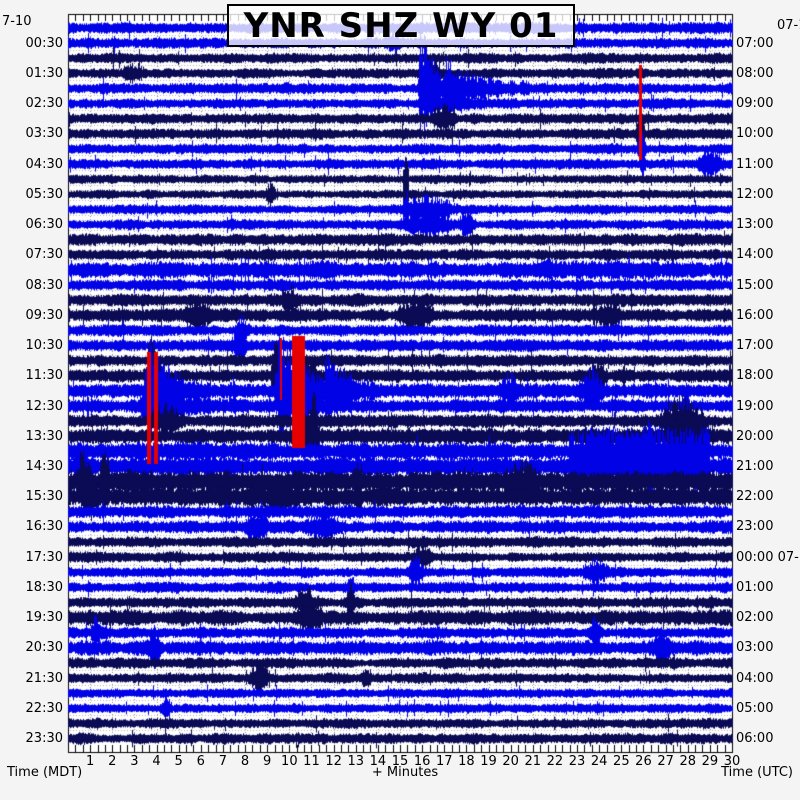 This screenshot has width=800, height=800. What do you see at coordinates (599, 761) in the screenshot?
I see `minute-tick-label: 24` at bounding box center [599, 761].